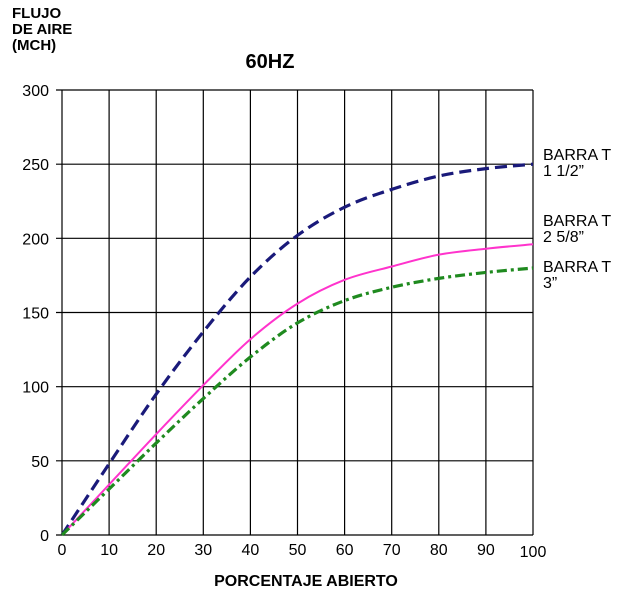  Describe the element at coordinates (37, 13) in the screenshot. I see `y-axis-label-line-1: FLUJO` at that location.